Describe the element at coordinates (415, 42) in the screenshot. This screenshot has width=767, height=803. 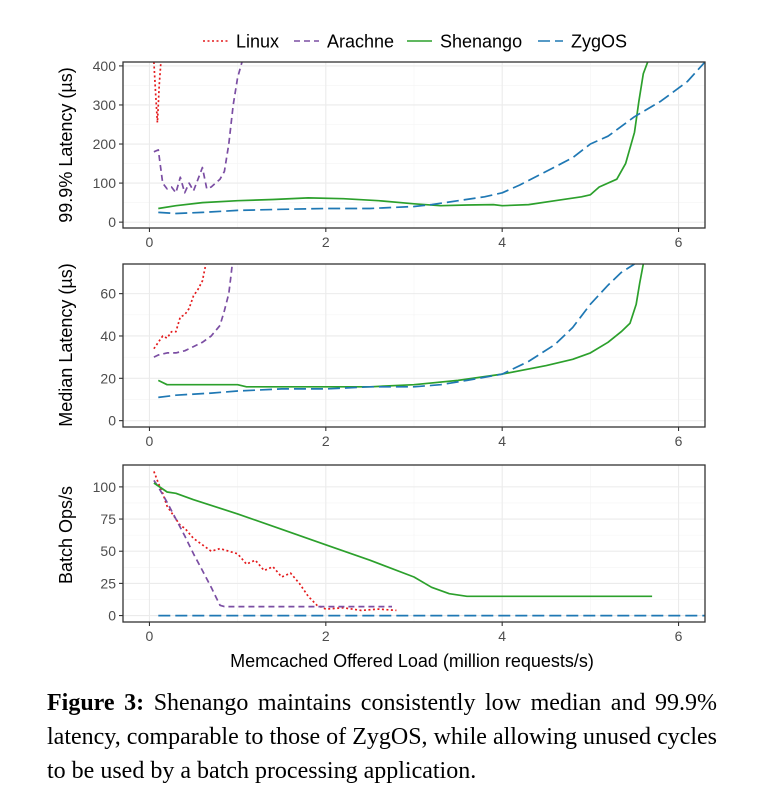
I see `legend: Linux Arachne Shenango ZygOS` at that location.